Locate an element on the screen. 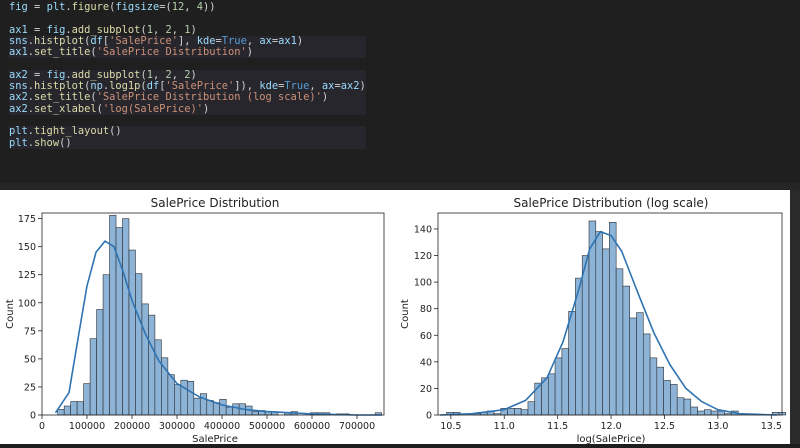 This screenshot has width=800, height=448. x-tick-label: 12.5 is located at coordinates (664, 426).